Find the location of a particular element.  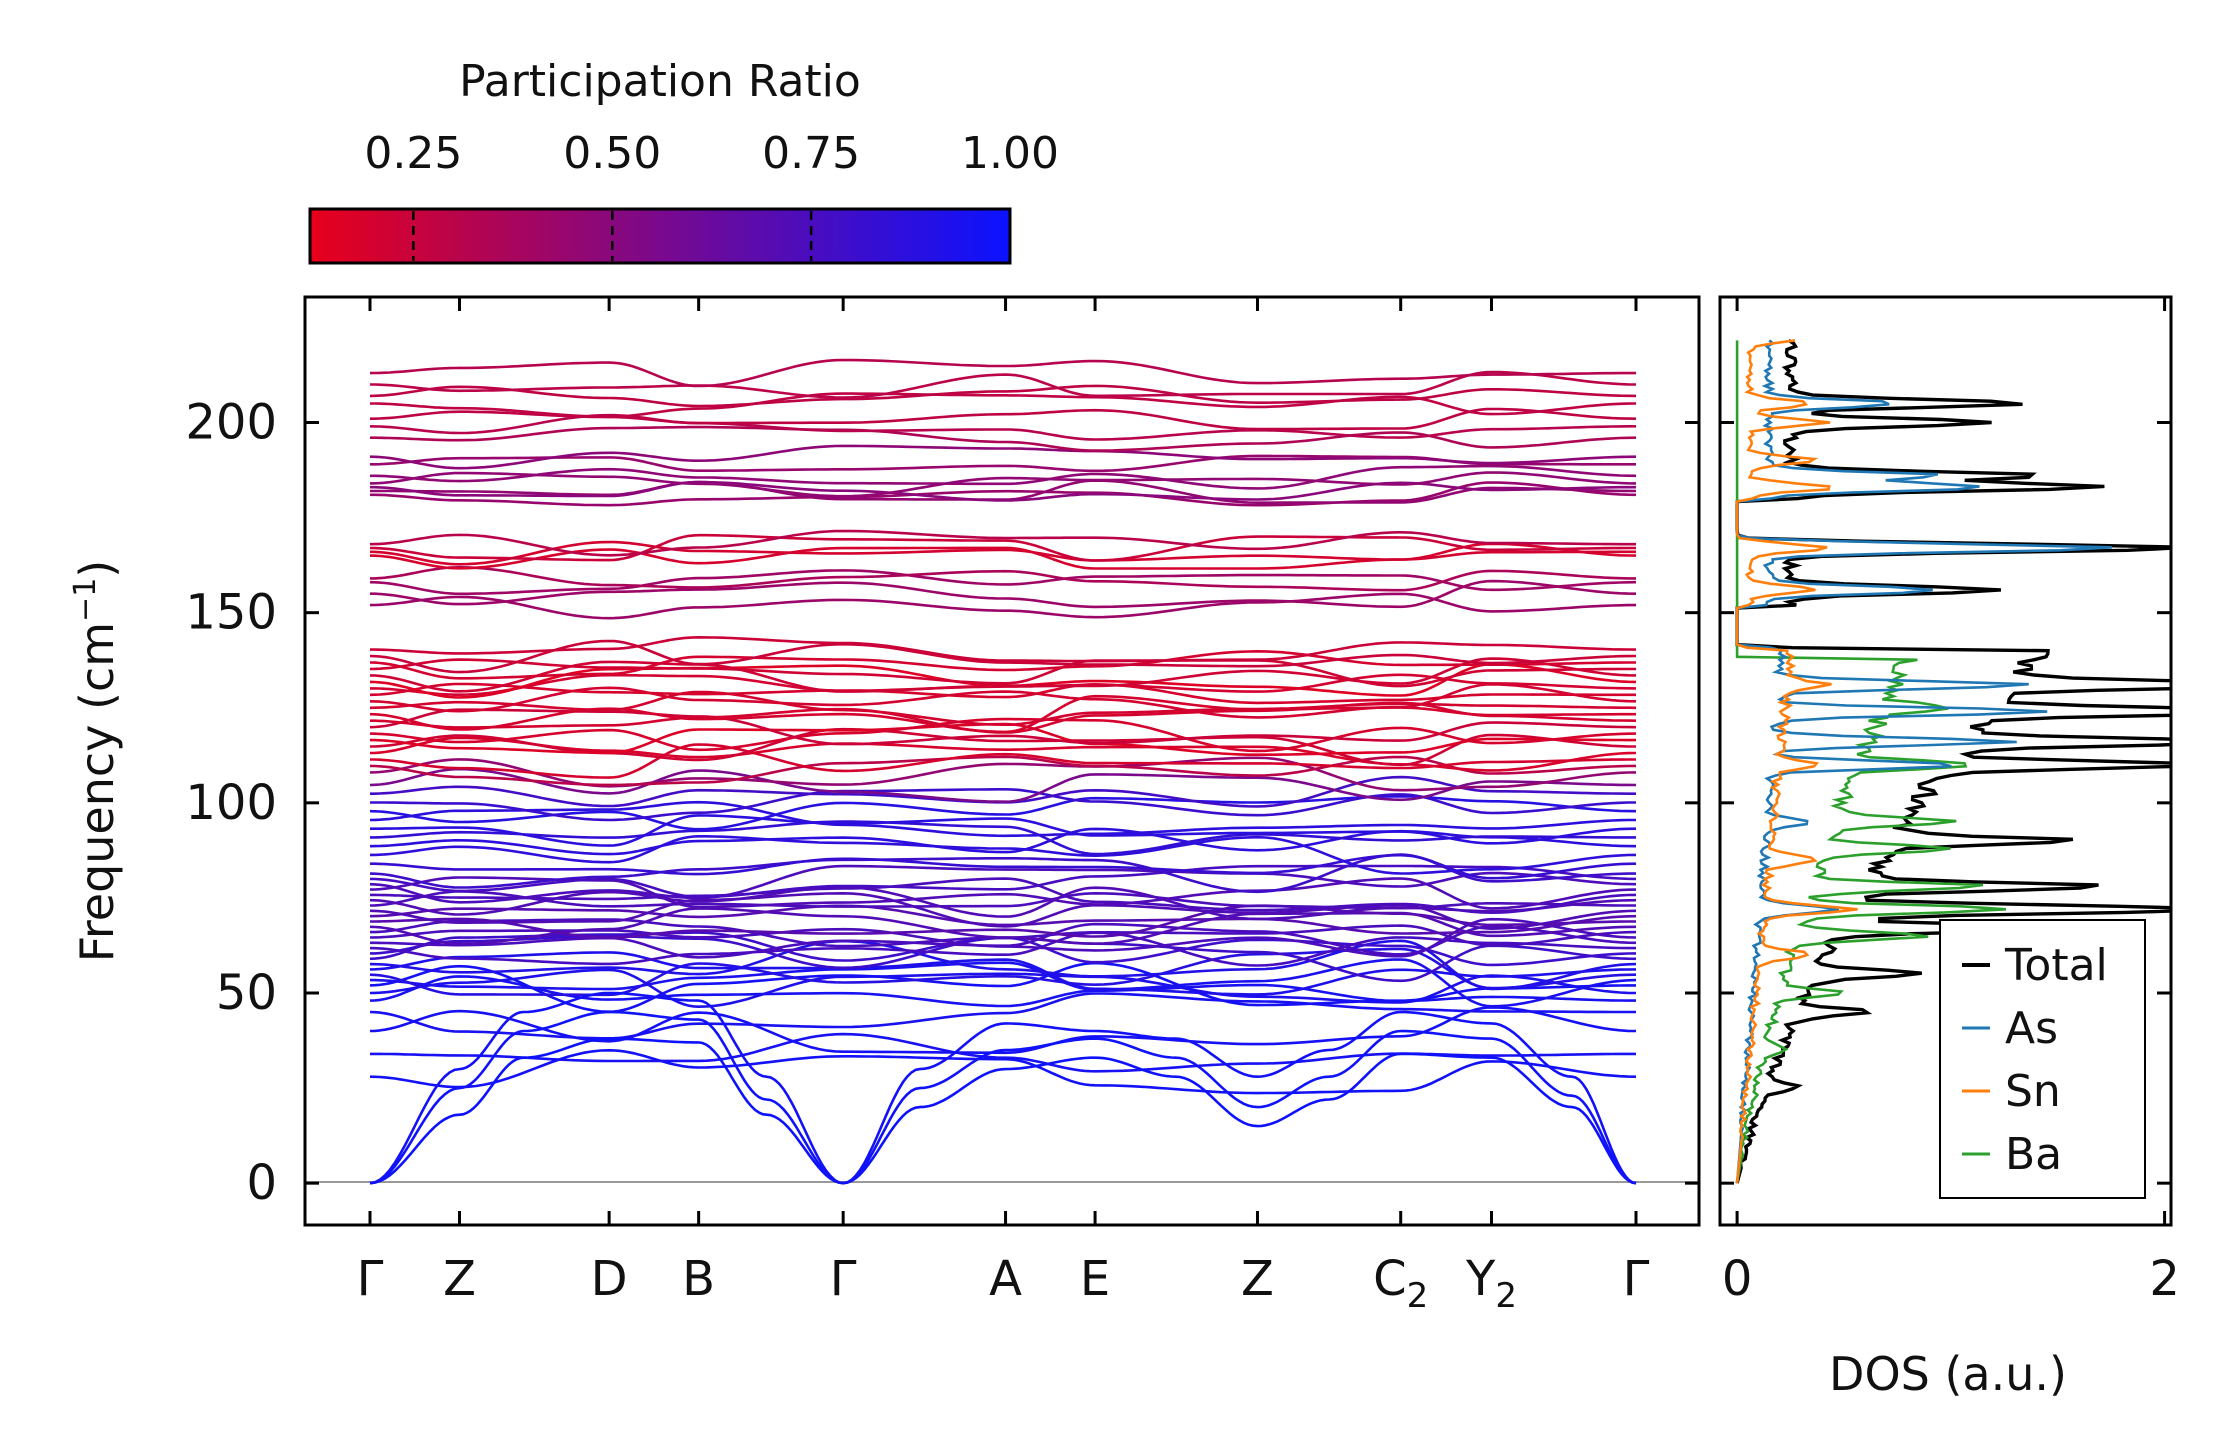

dos-ba-line is located at coordinates (1870, 762).